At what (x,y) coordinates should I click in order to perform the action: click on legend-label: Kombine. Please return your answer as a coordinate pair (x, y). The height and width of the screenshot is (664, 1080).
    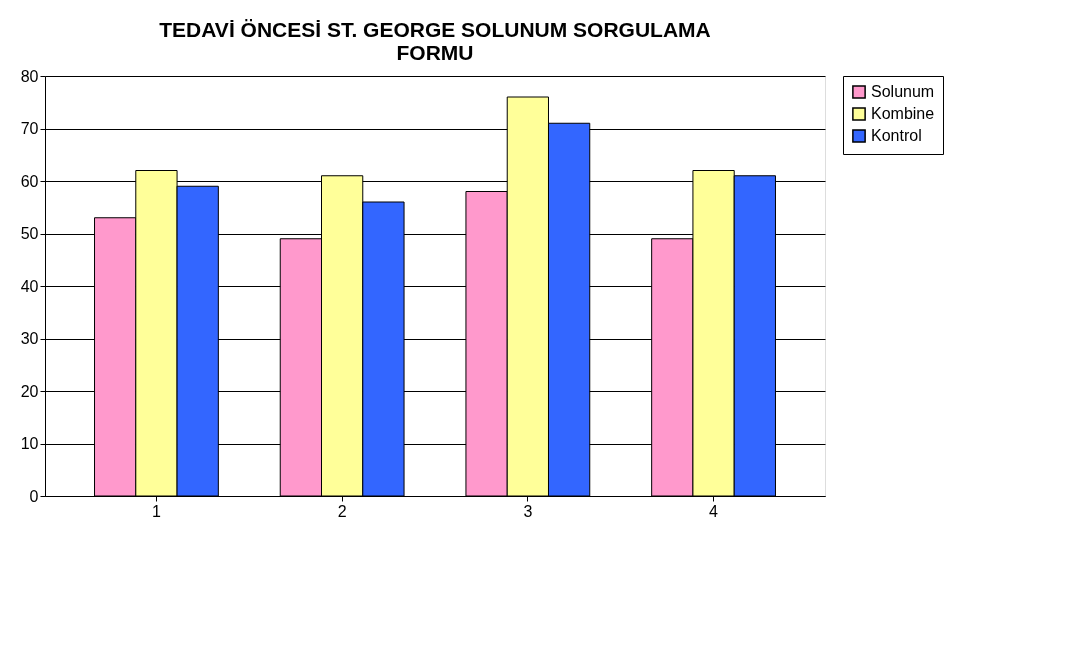
    Looking at the image, I should click on (903, 113).